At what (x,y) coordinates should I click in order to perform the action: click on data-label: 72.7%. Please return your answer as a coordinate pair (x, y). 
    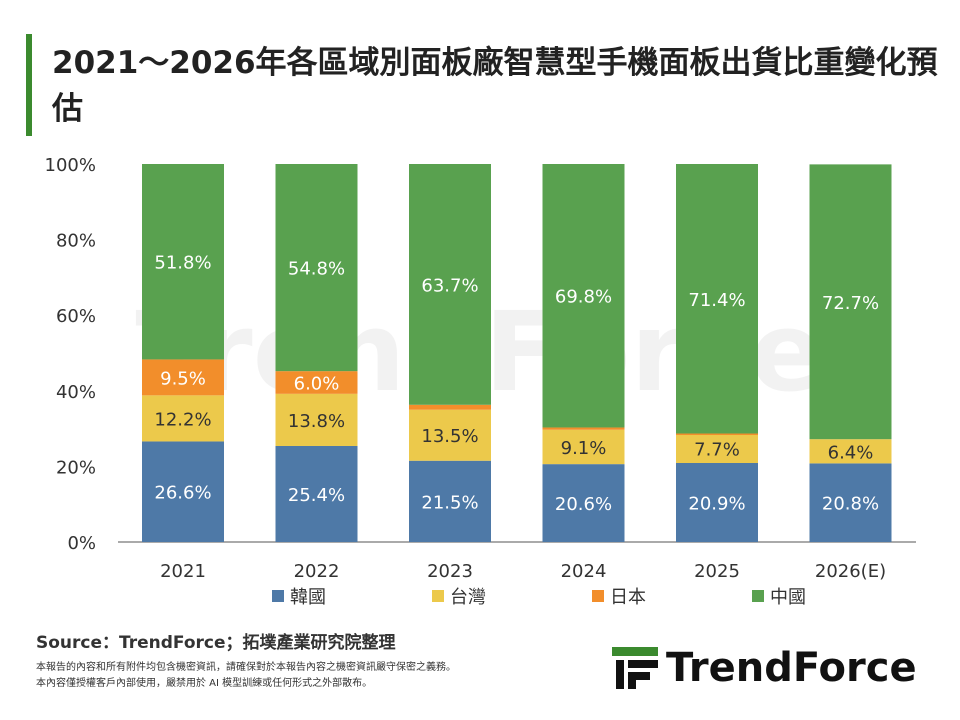
    Looking at the image, I should click on (850, 303).